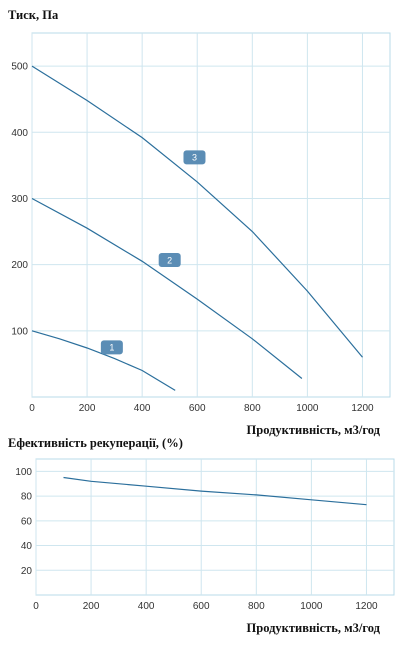 The height and width of the screenshot is (658, 409). I want to click on efficiency-y-ticks: 20 40 60 80 100, so click(23, 522).